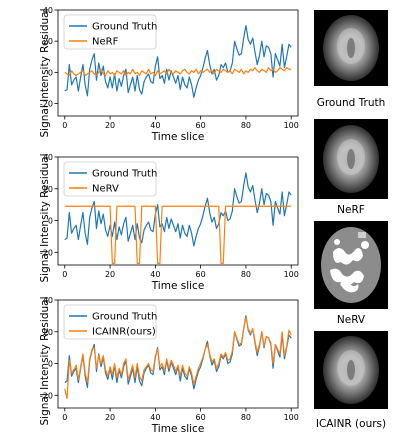  I want to click on axes-frame, so click(178, 63).